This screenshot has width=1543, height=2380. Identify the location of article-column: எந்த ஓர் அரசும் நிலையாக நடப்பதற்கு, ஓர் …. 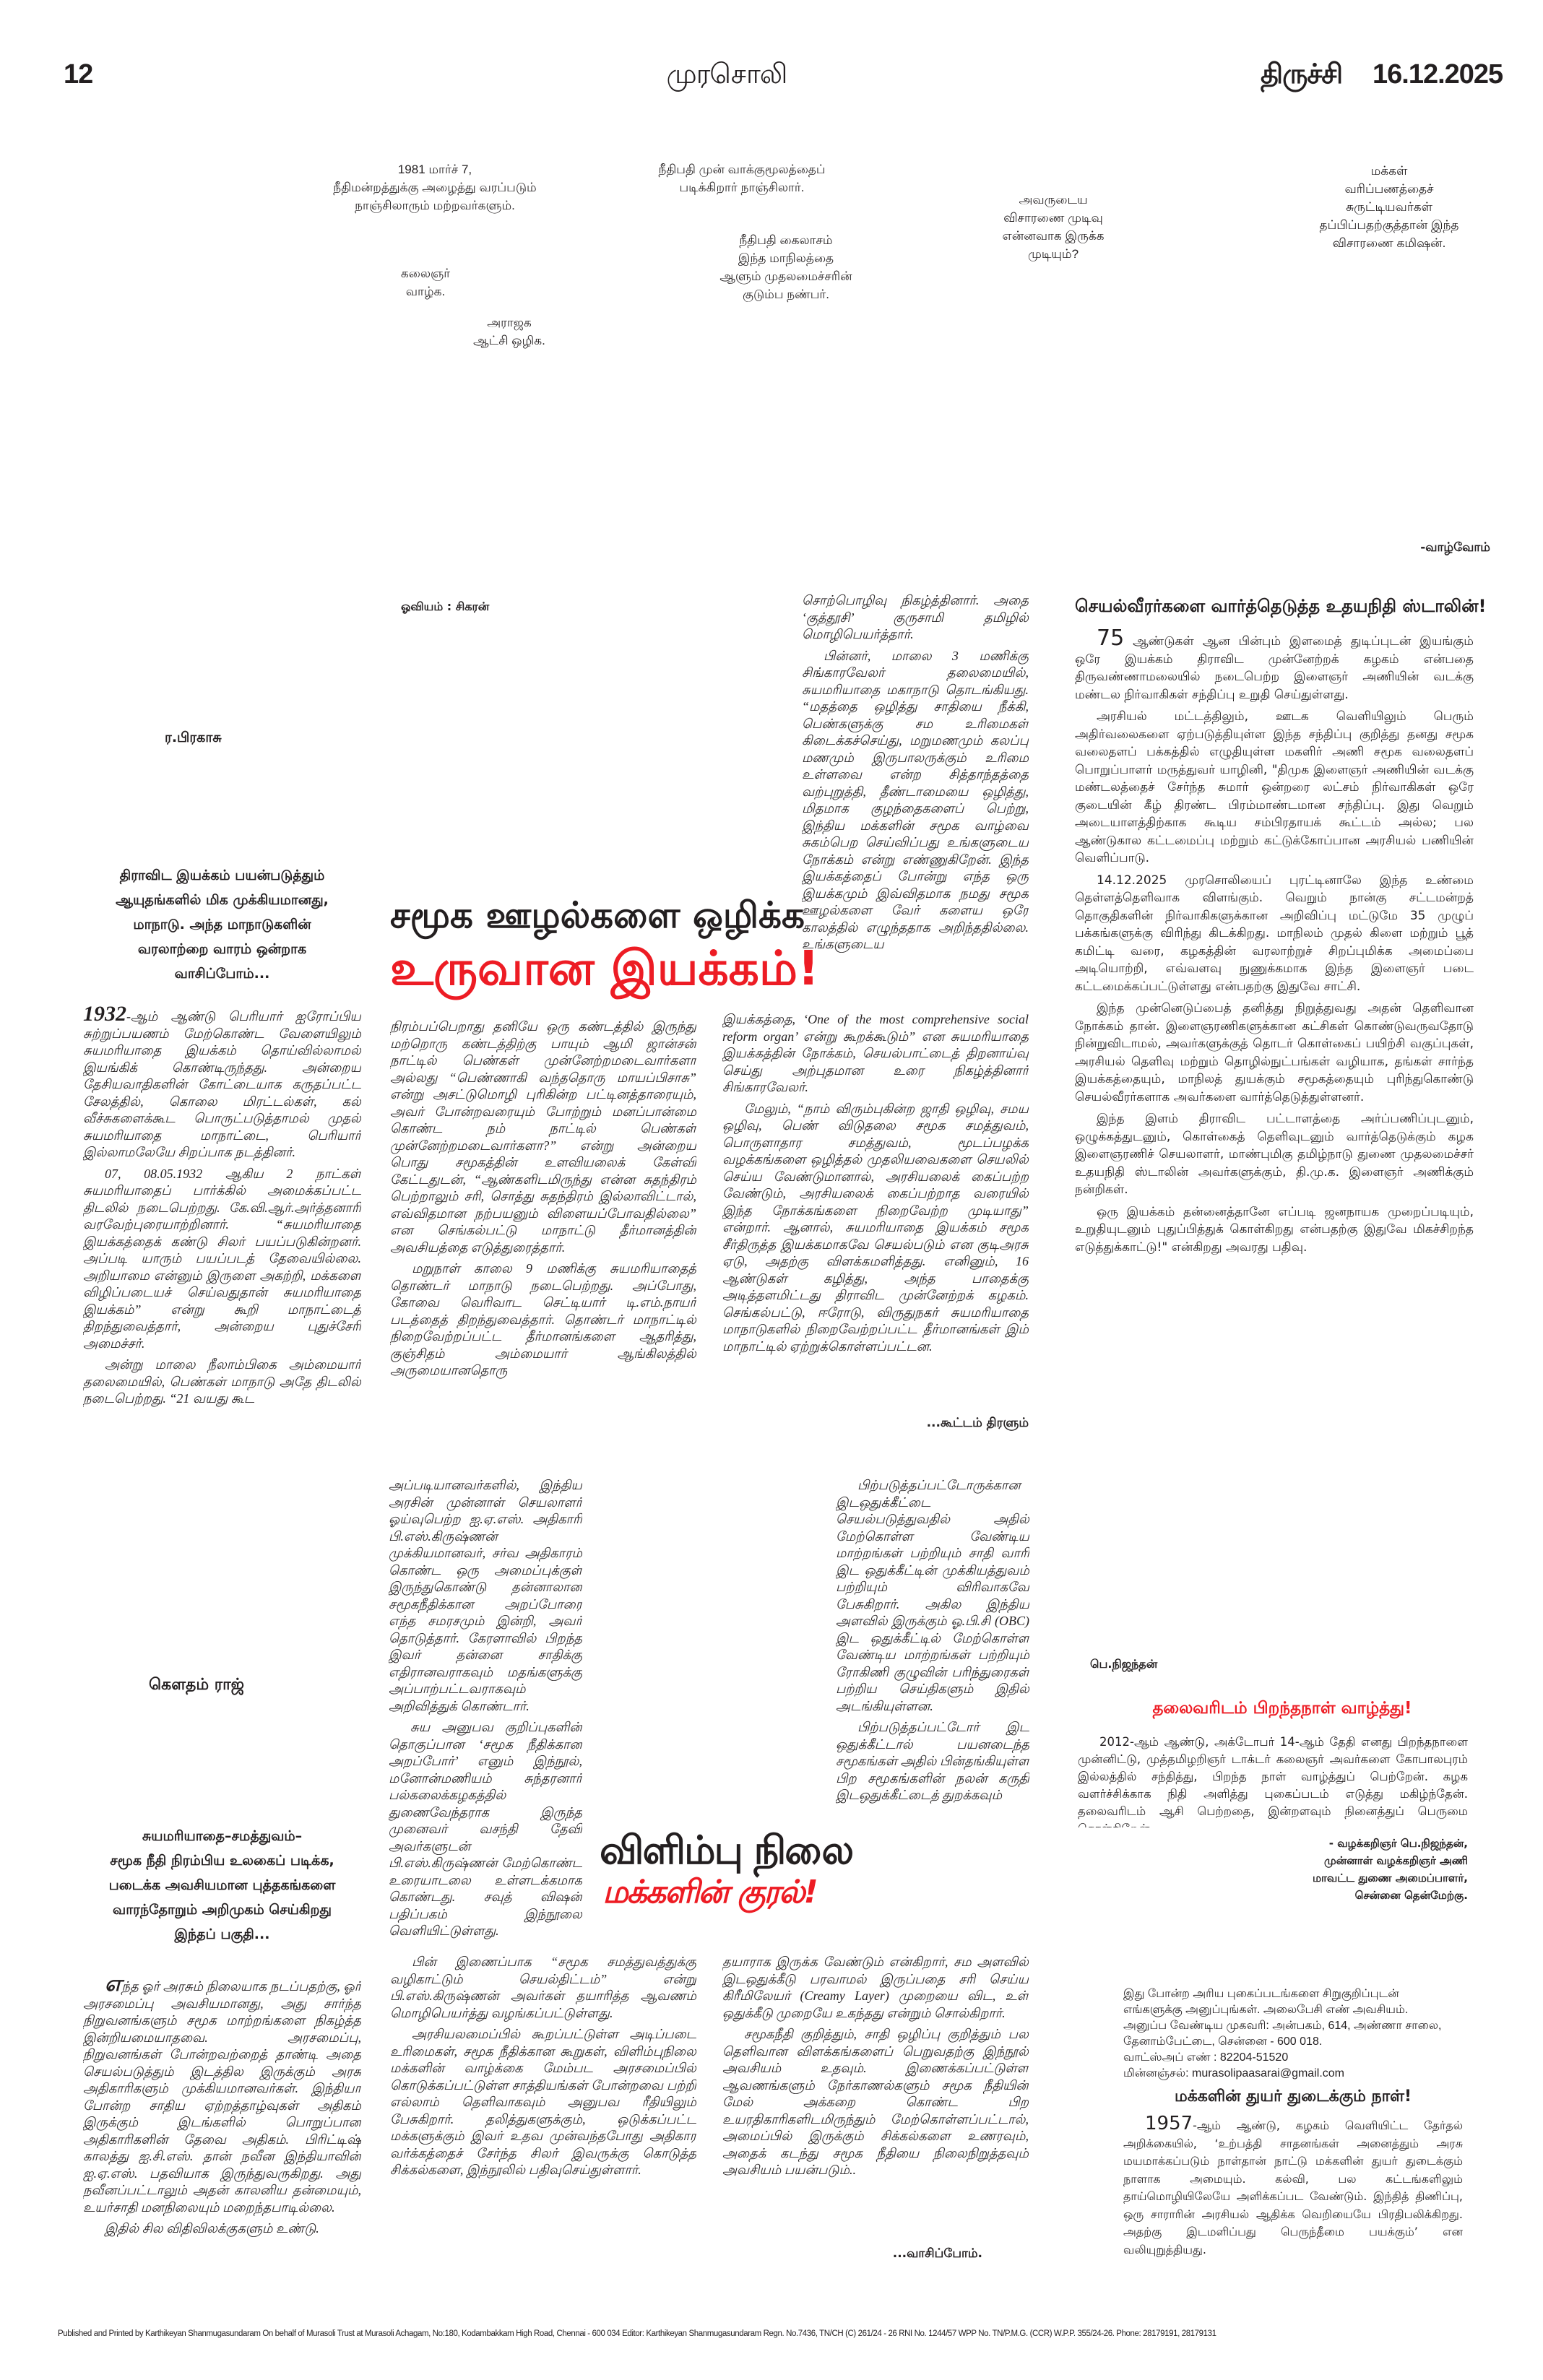
(222, 2120).